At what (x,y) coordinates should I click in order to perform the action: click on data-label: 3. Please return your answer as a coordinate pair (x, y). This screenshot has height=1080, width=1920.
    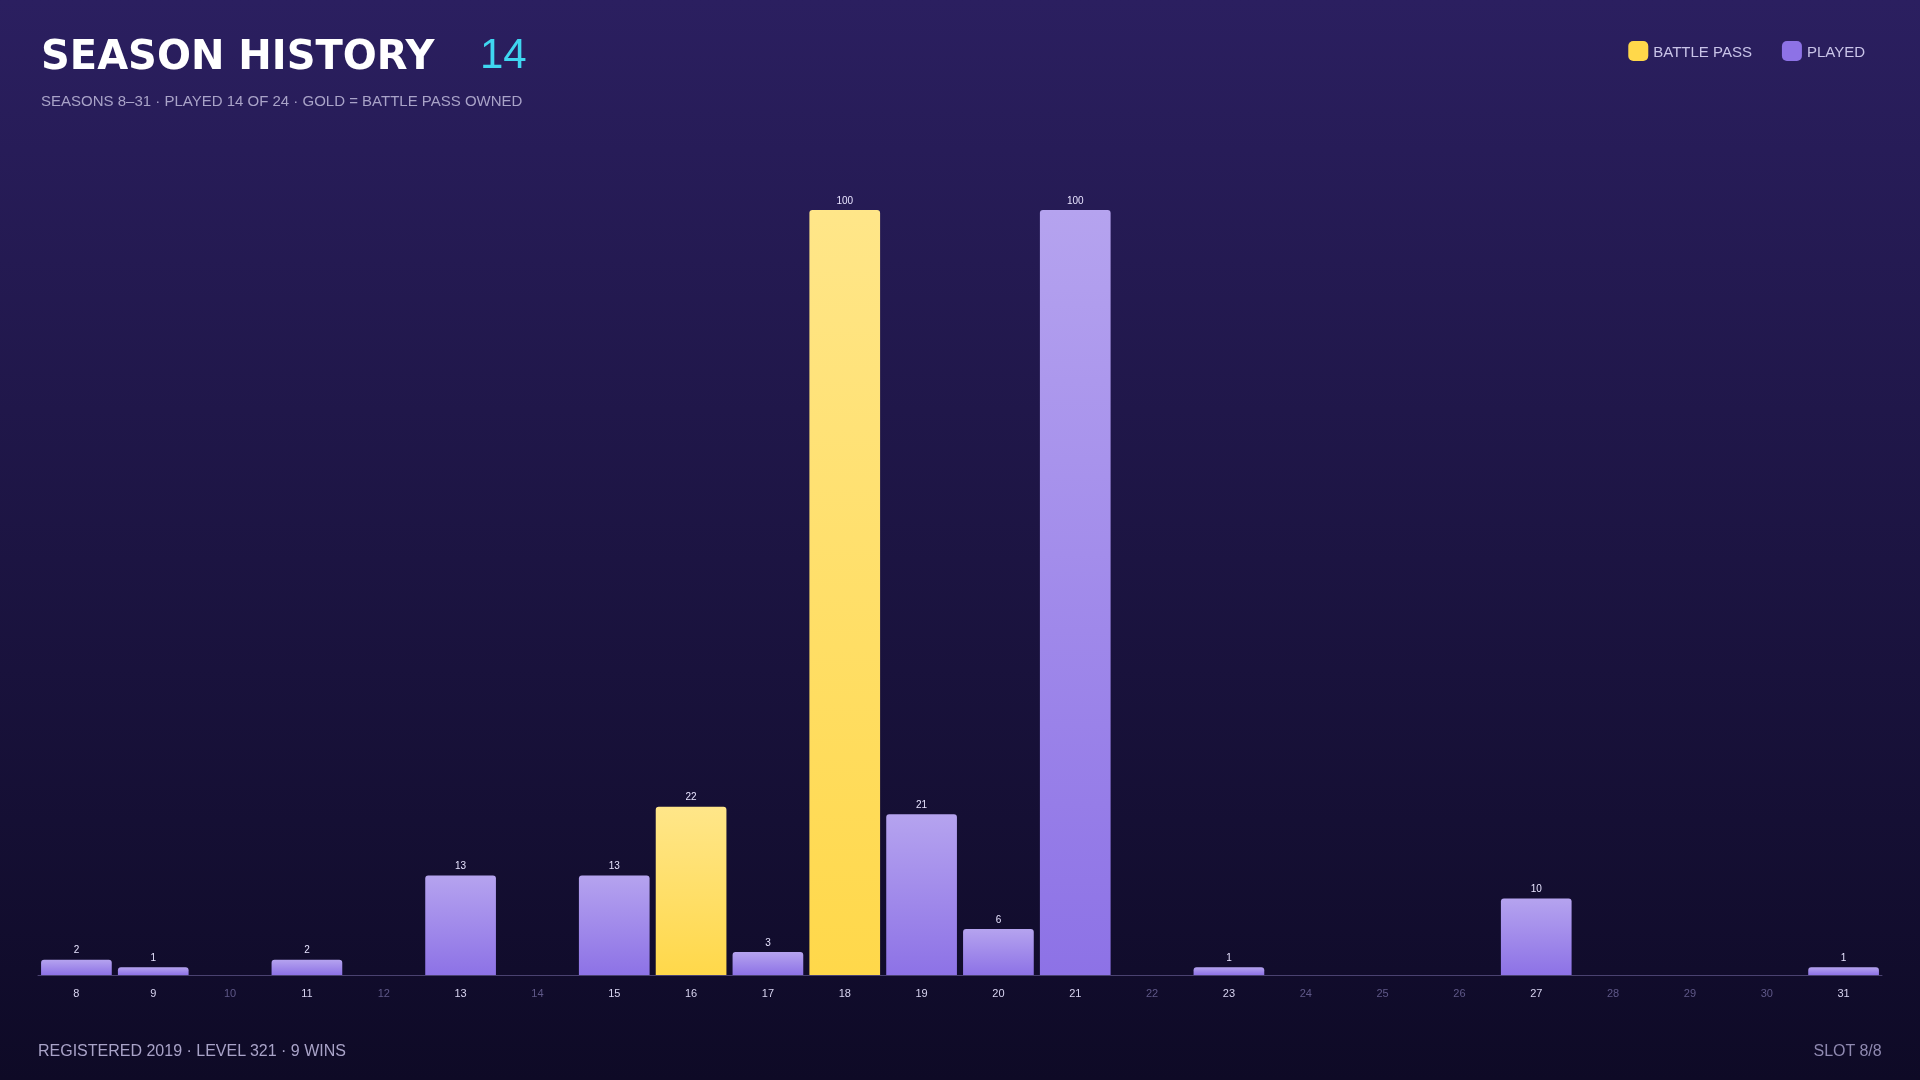
    Looking at the image, I should click on (768, 942).